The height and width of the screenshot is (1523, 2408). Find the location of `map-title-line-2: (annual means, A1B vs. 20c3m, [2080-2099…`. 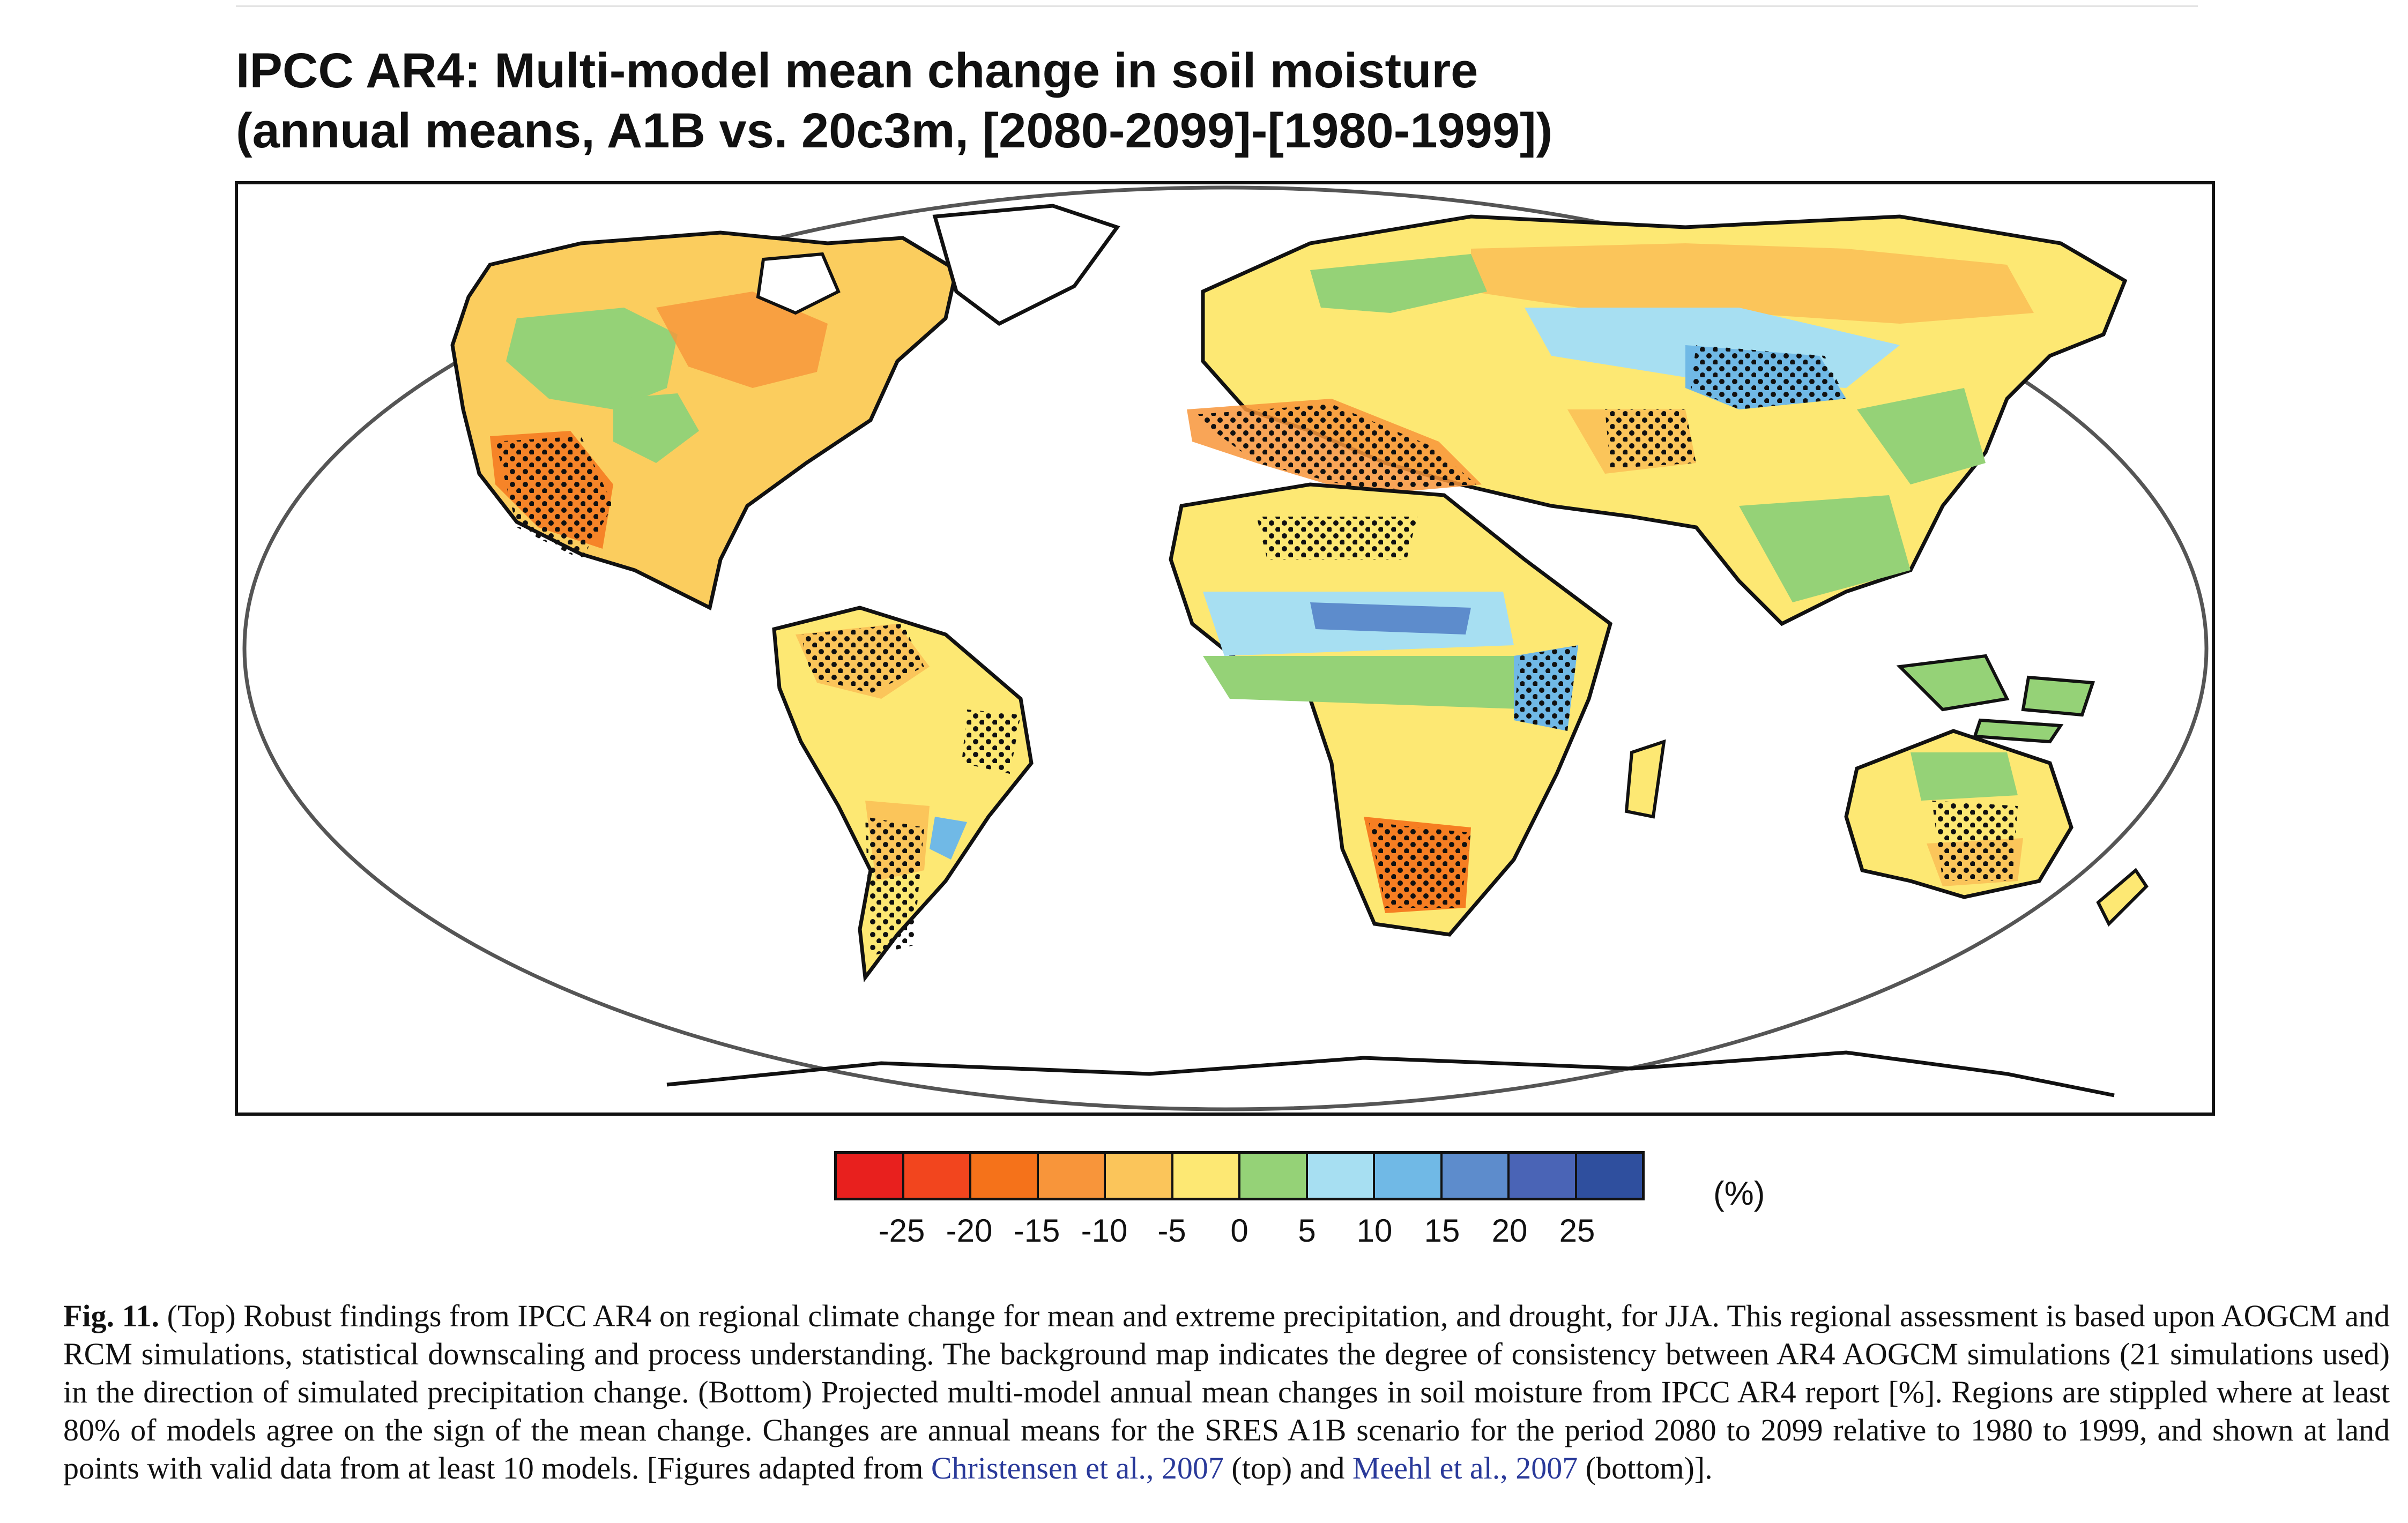

map-title-line-2: (annual means, A1B vs. 20c3m, [2080-2099… is located at coordinates (895, 131).